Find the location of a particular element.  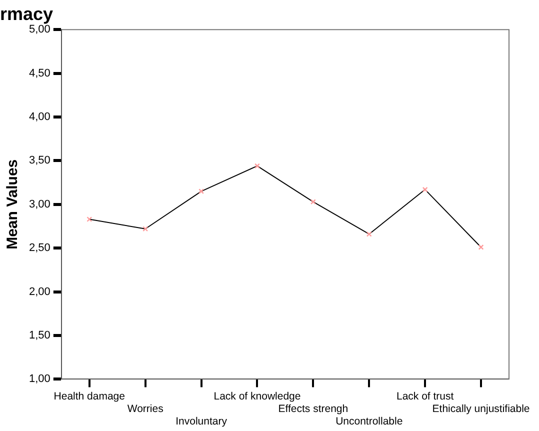

x-tick-label: Ethically unjustifiable is located at coordinates (481, 408).